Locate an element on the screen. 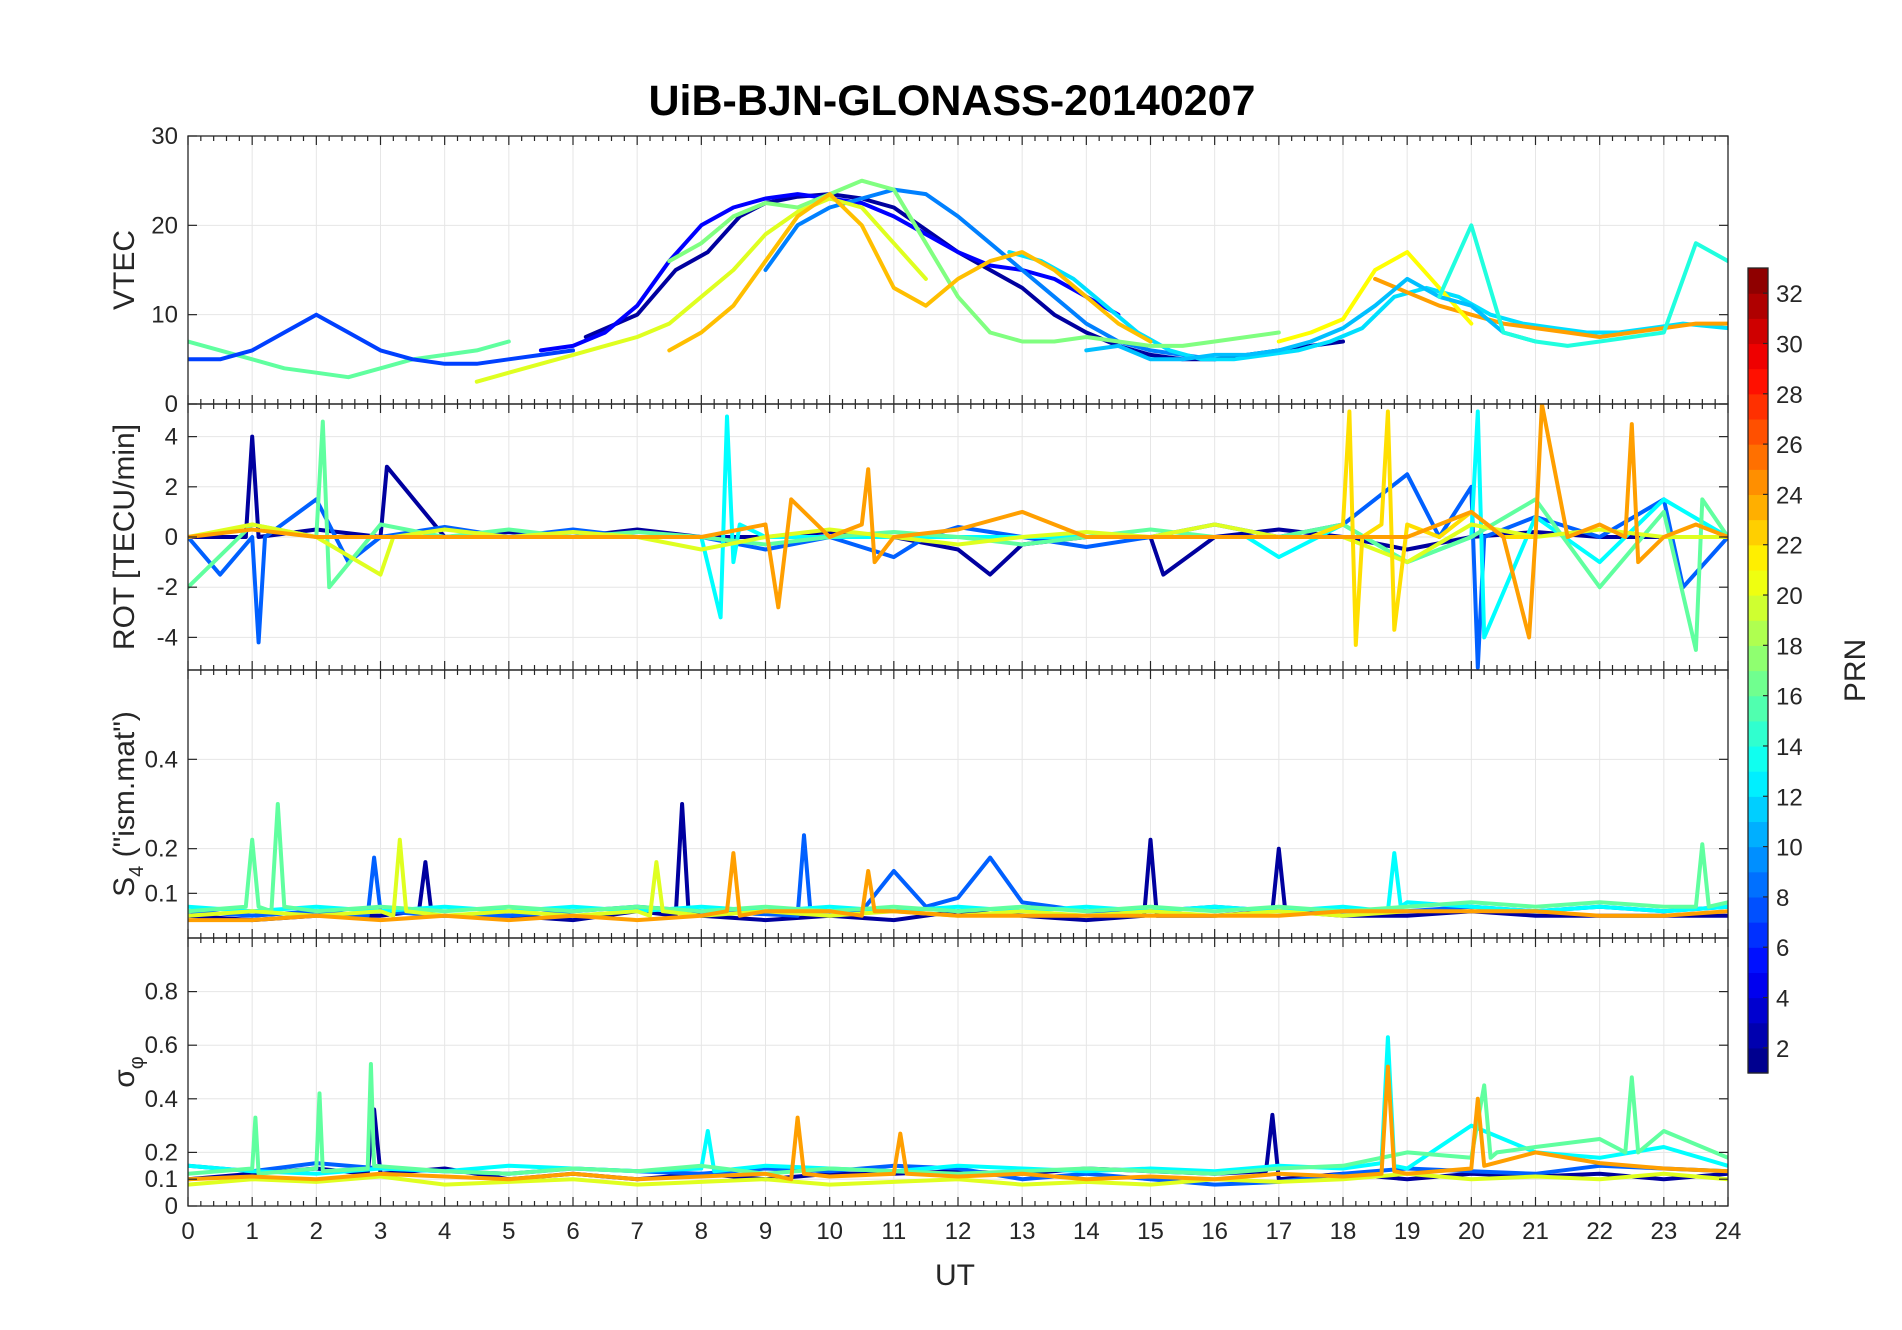  colorbar-tick-label: 26 is located at coordinates (1789, 445).